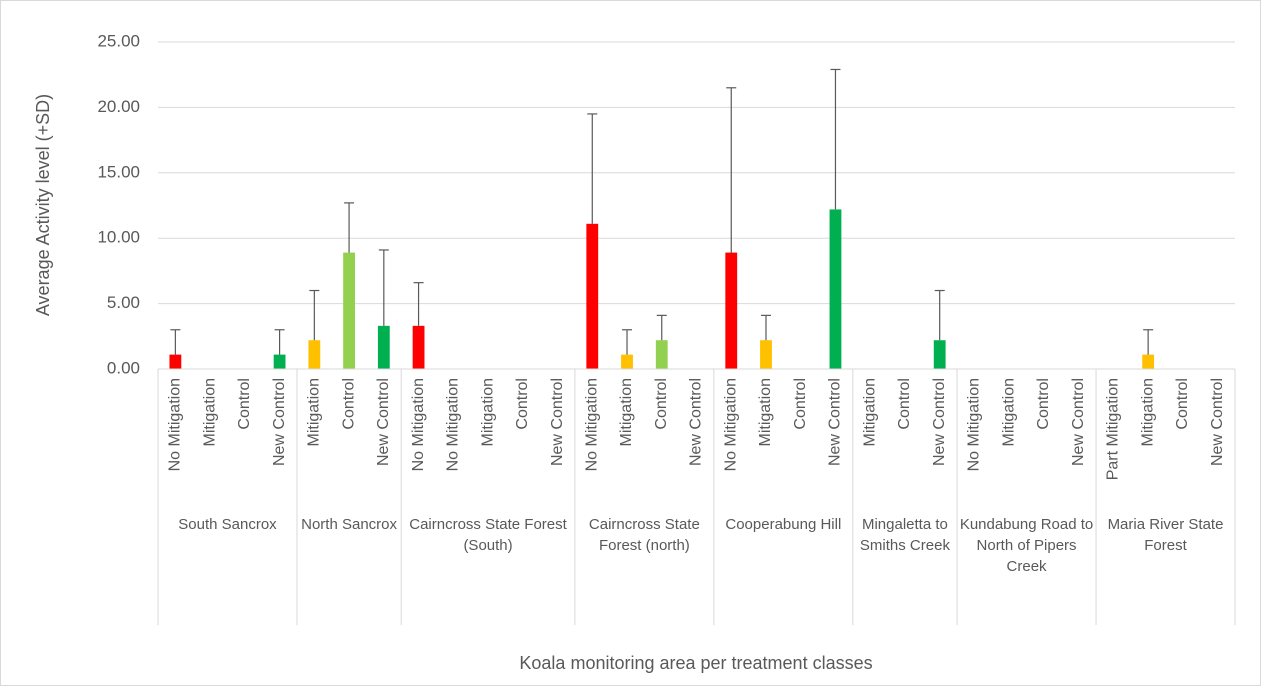  I want to click on group-label: North Sancrox, so click(349, 524).